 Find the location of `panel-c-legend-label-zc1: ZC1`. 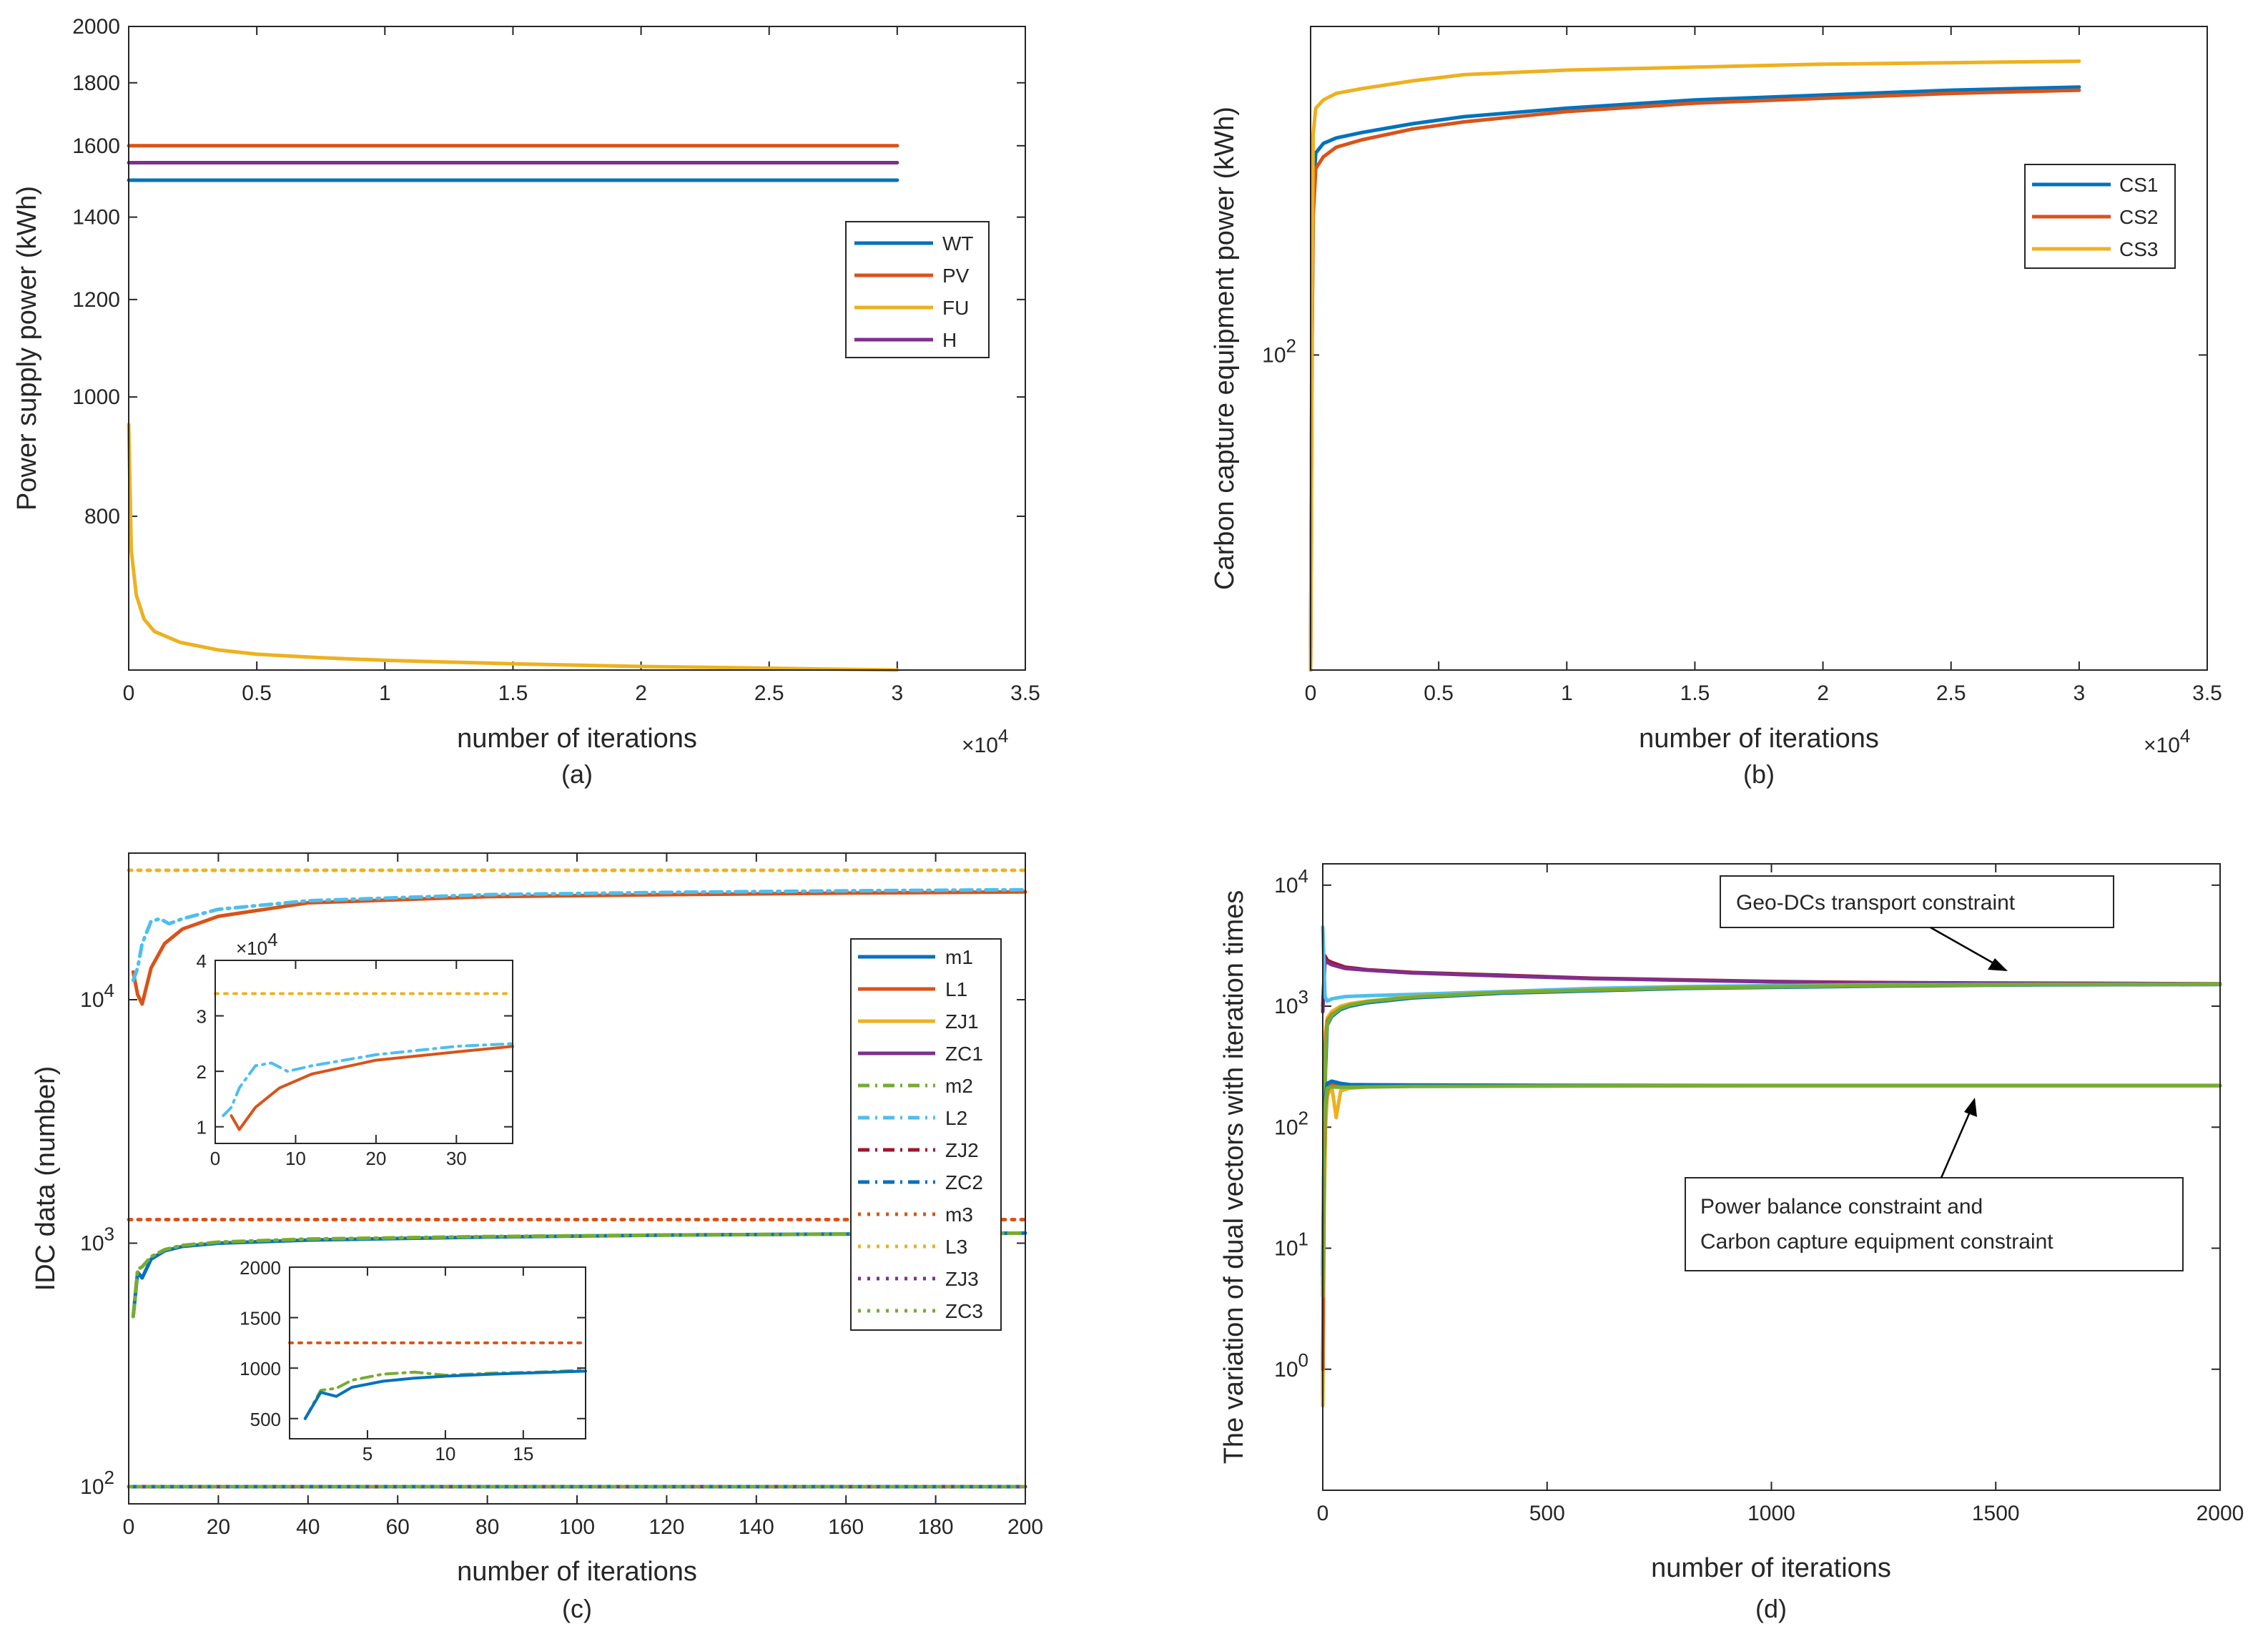

panel-c-legend-label-zc1: ZC1 is located at coordinates (964, 1054).